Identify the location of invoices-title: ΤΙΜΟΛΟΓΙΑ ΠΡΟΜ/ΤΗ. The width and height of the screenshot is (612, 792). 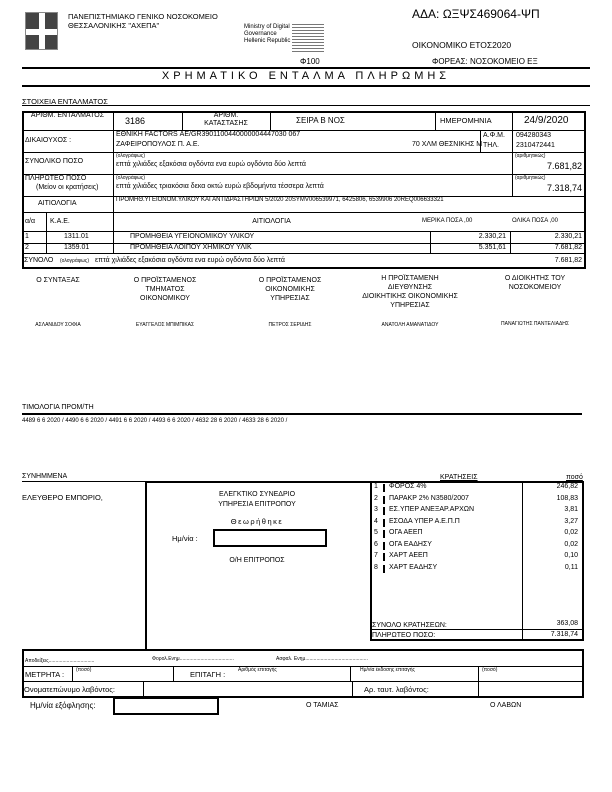
(58, 407).